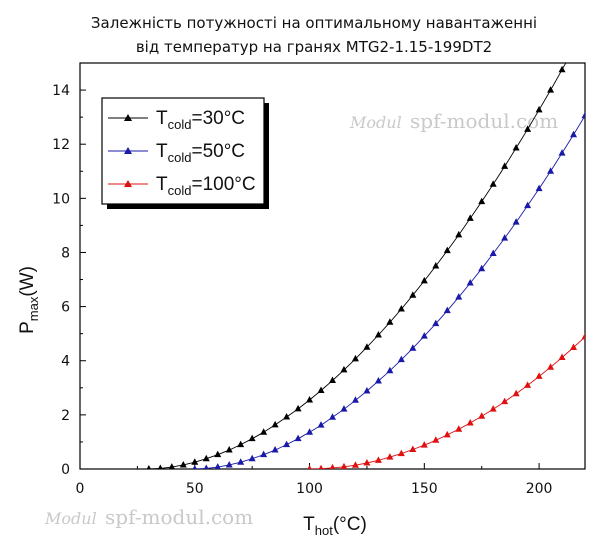 This screenshot has height=550, width=612. What do you see at coordinates (424, 489) in the screenshot?
I see `x-tick-label: 150` at bounding box center [424, 489].